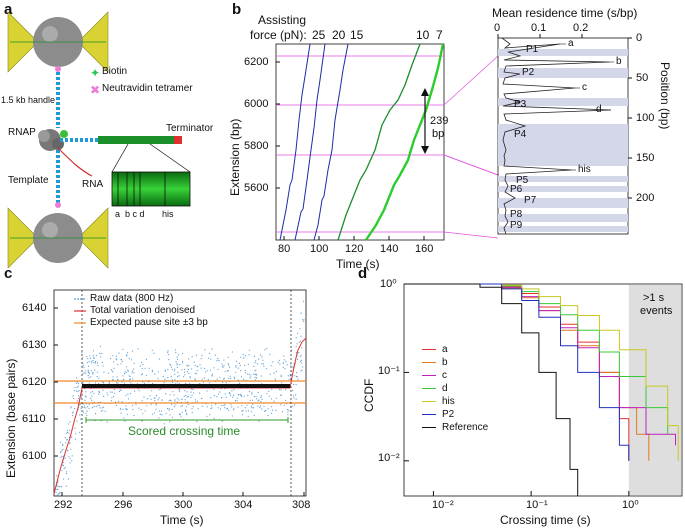 Image resolution: width=685 pixels, height=529 pixels. Describe the element at coordinates (645, 198) in the screenshot. I see `b-right-ytick: 200` at that location.